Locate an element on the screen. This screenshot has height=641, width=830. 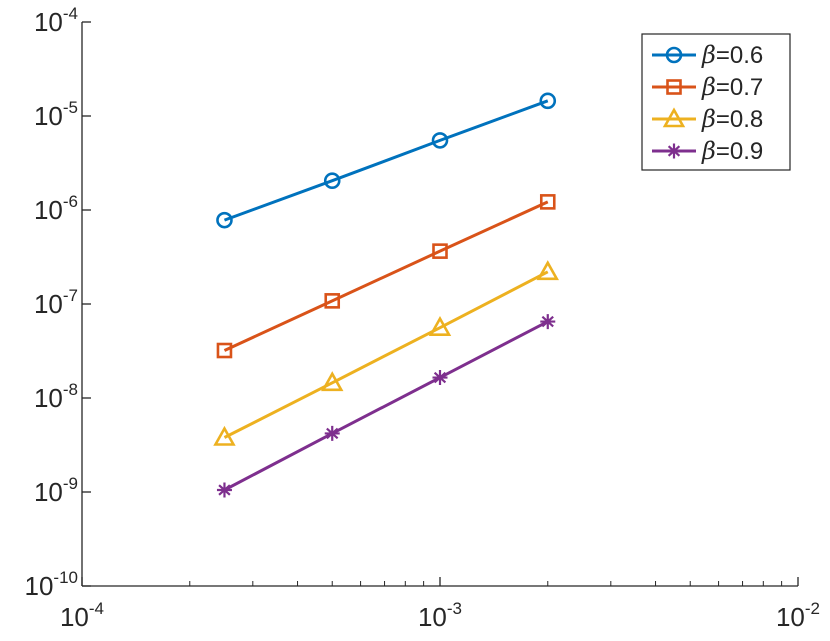
y-tick-label: 10⁻⁶ is located at coordinates (56, 208).